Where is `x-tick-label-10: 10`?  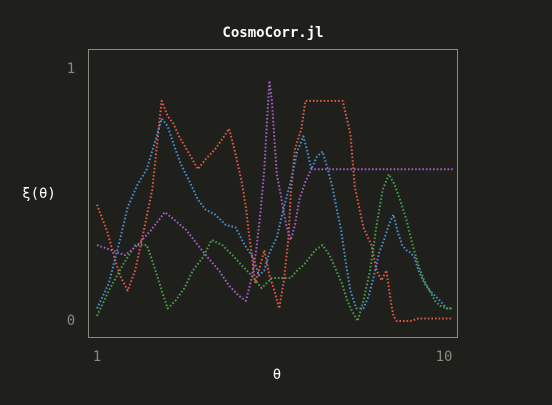 x-tick-label-10: 10 is located at coordinates (444, 357).